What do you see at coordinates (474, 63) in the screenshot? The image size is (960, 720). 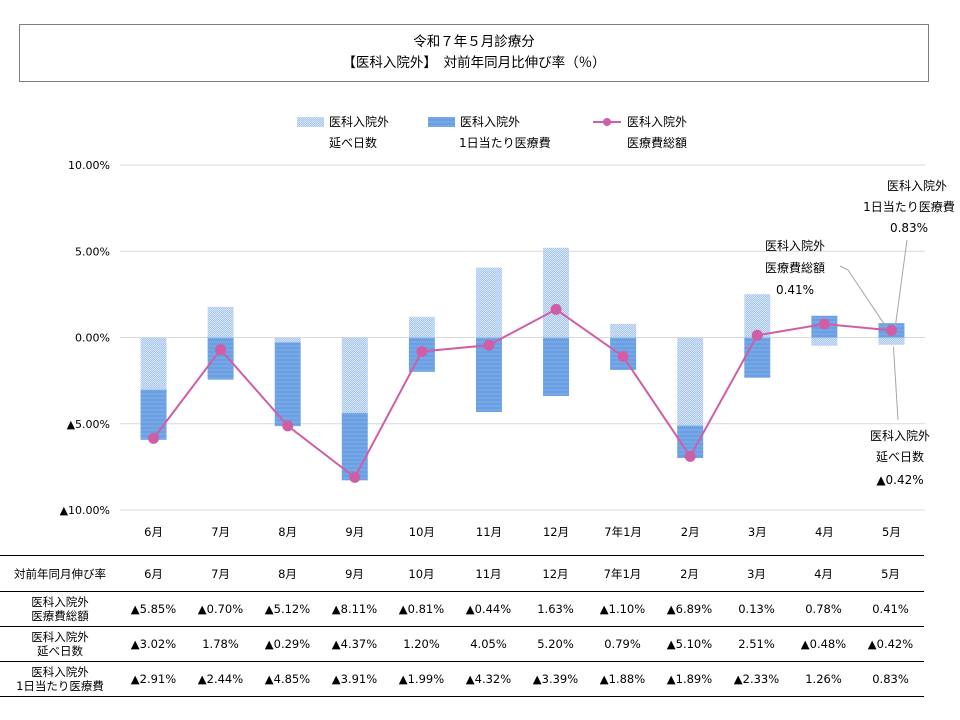 I see `chart-subtitle: 【医科入院外】 対前年同月比伸び率（％）` at bounding box center [474, 63].